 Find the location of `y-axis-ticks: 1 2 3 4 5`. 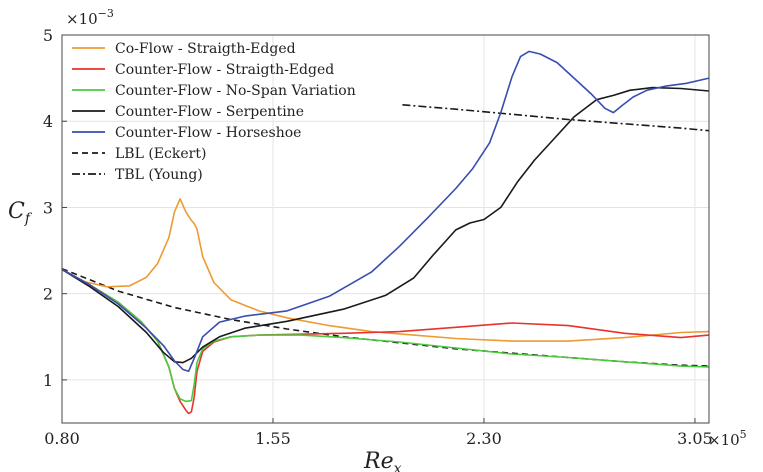

y-axis-ticks: 1 2 3 4 5 is located at coordinates (55, 208).